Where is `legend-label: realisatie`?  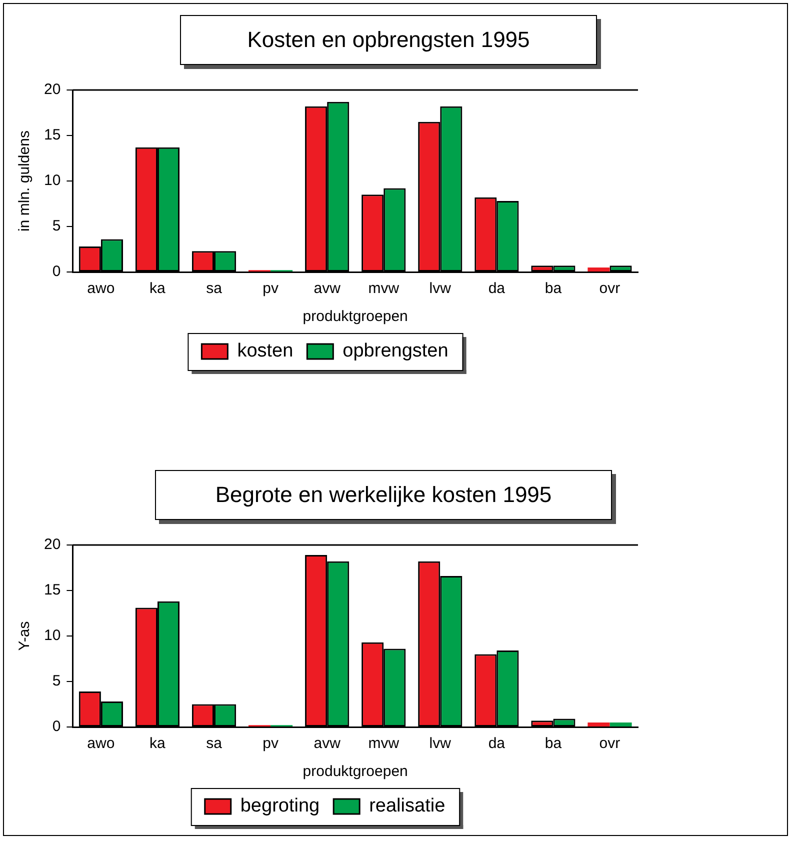 legend-label: realisatie is located at coordinates (407, 806).